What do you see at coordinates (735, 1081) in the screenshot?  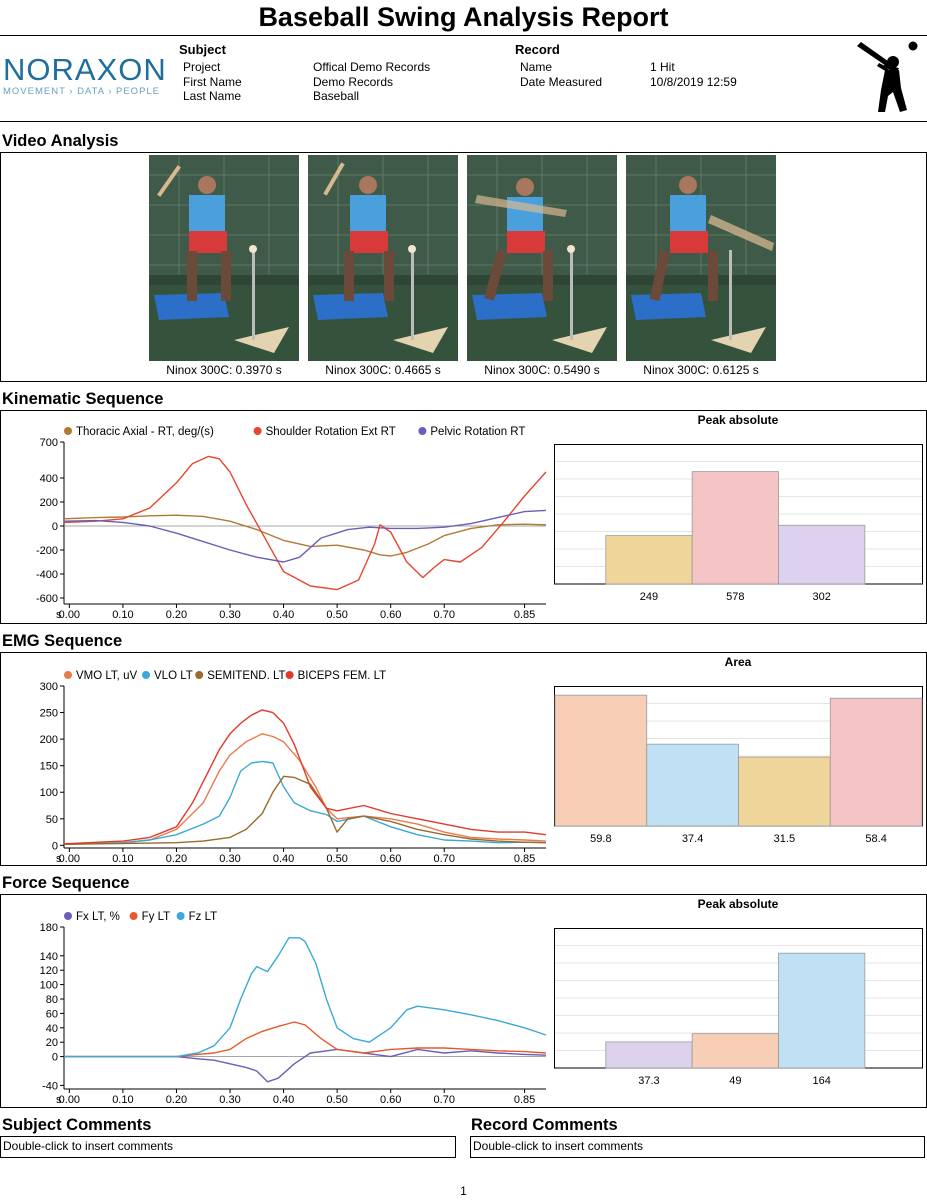 I see `bar-value-label: 49` at bounding box center [735, 1081].